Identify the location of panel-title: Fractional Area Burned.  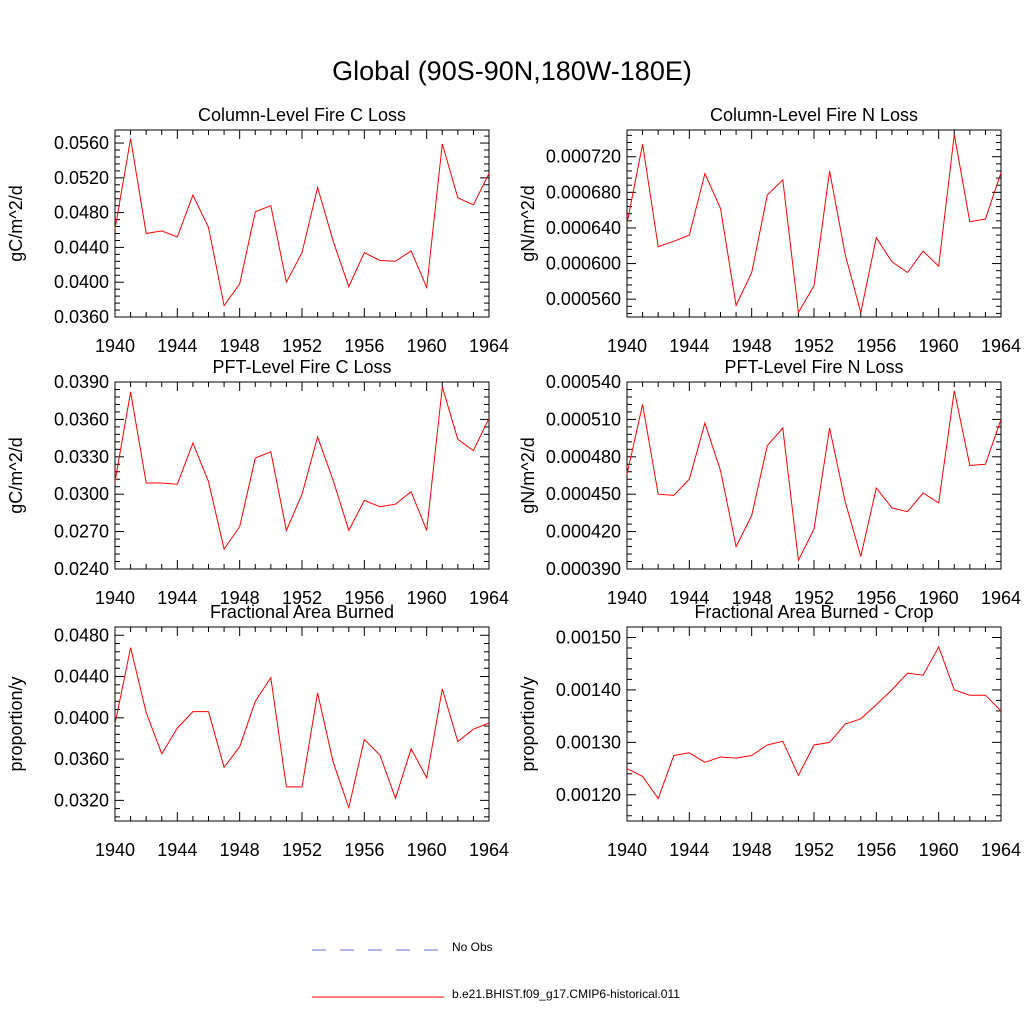
(302, 612).